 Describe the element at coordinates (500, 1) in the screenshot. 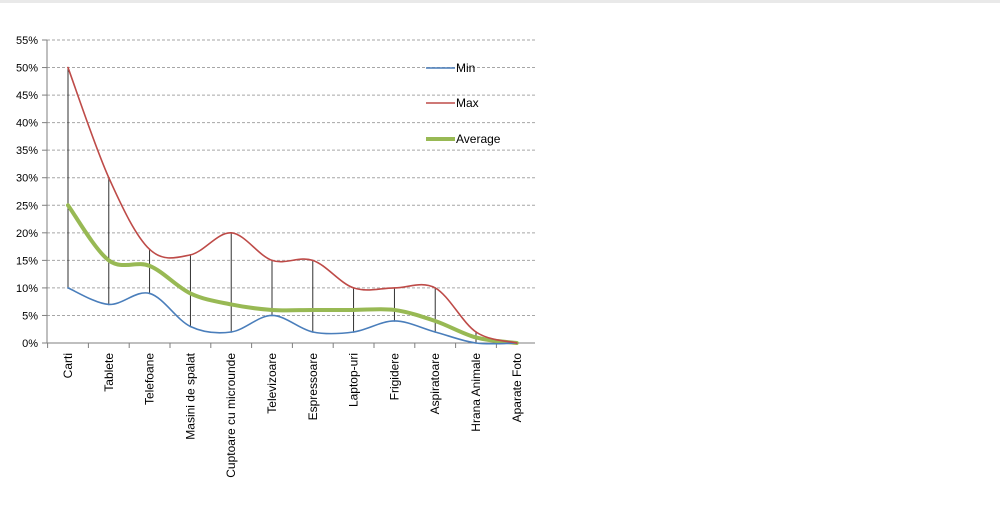

I see `top-border-strip` at that location.